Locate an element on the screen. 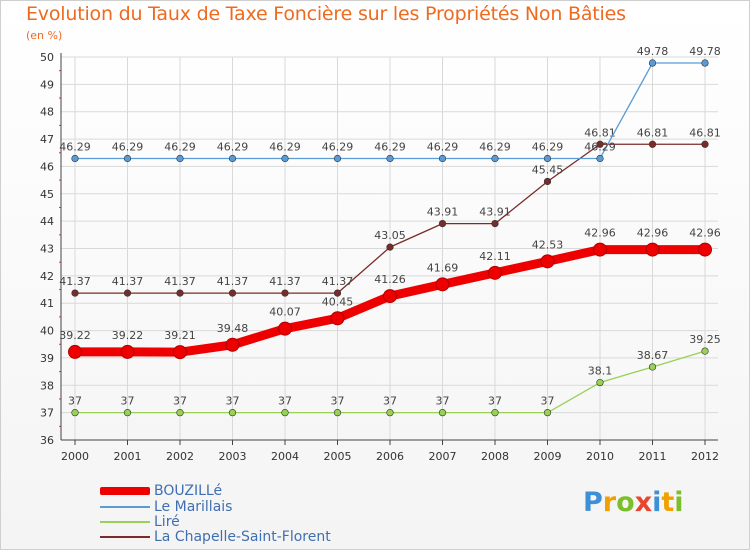 This screenshot has height=550, width=750. legend-swatch-la-chapelle-saint-florent is located at coordinates (125, 537).